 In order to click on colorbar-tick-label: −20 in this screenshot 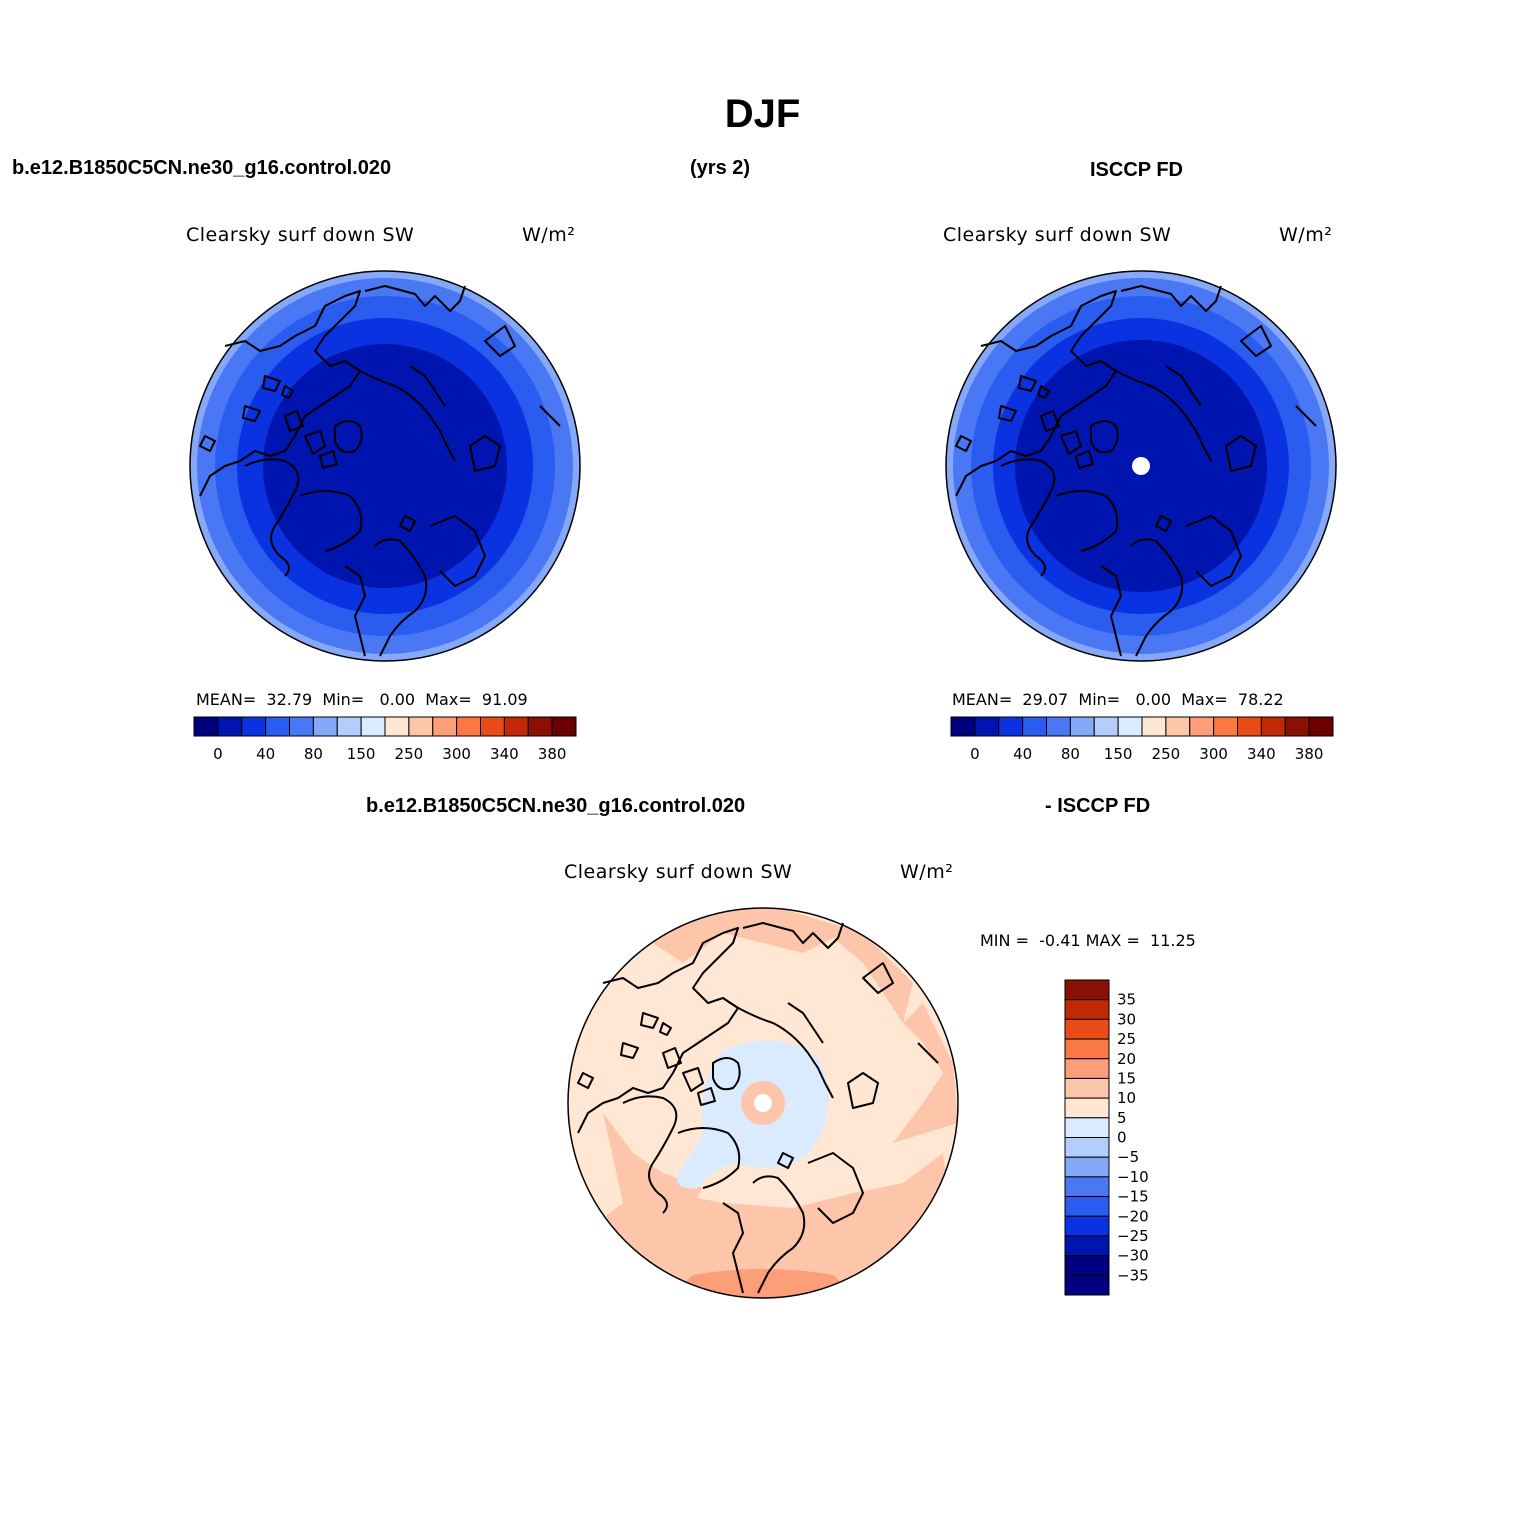, I will do `click(1133, 1216)`.